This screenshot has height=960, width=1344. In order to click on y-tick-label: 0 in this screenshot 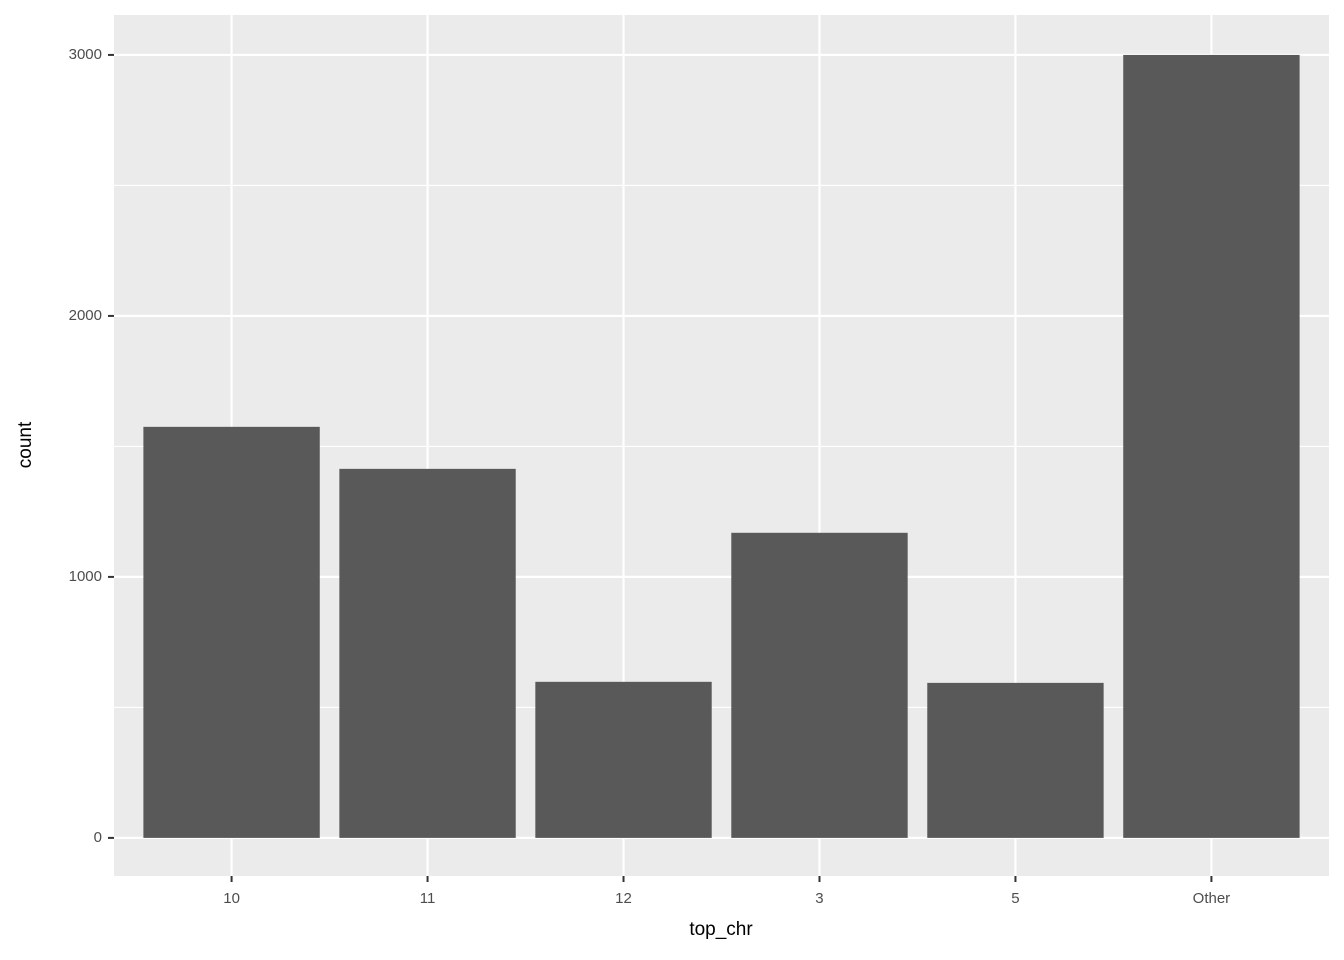, I will do `click(98, 837)`.